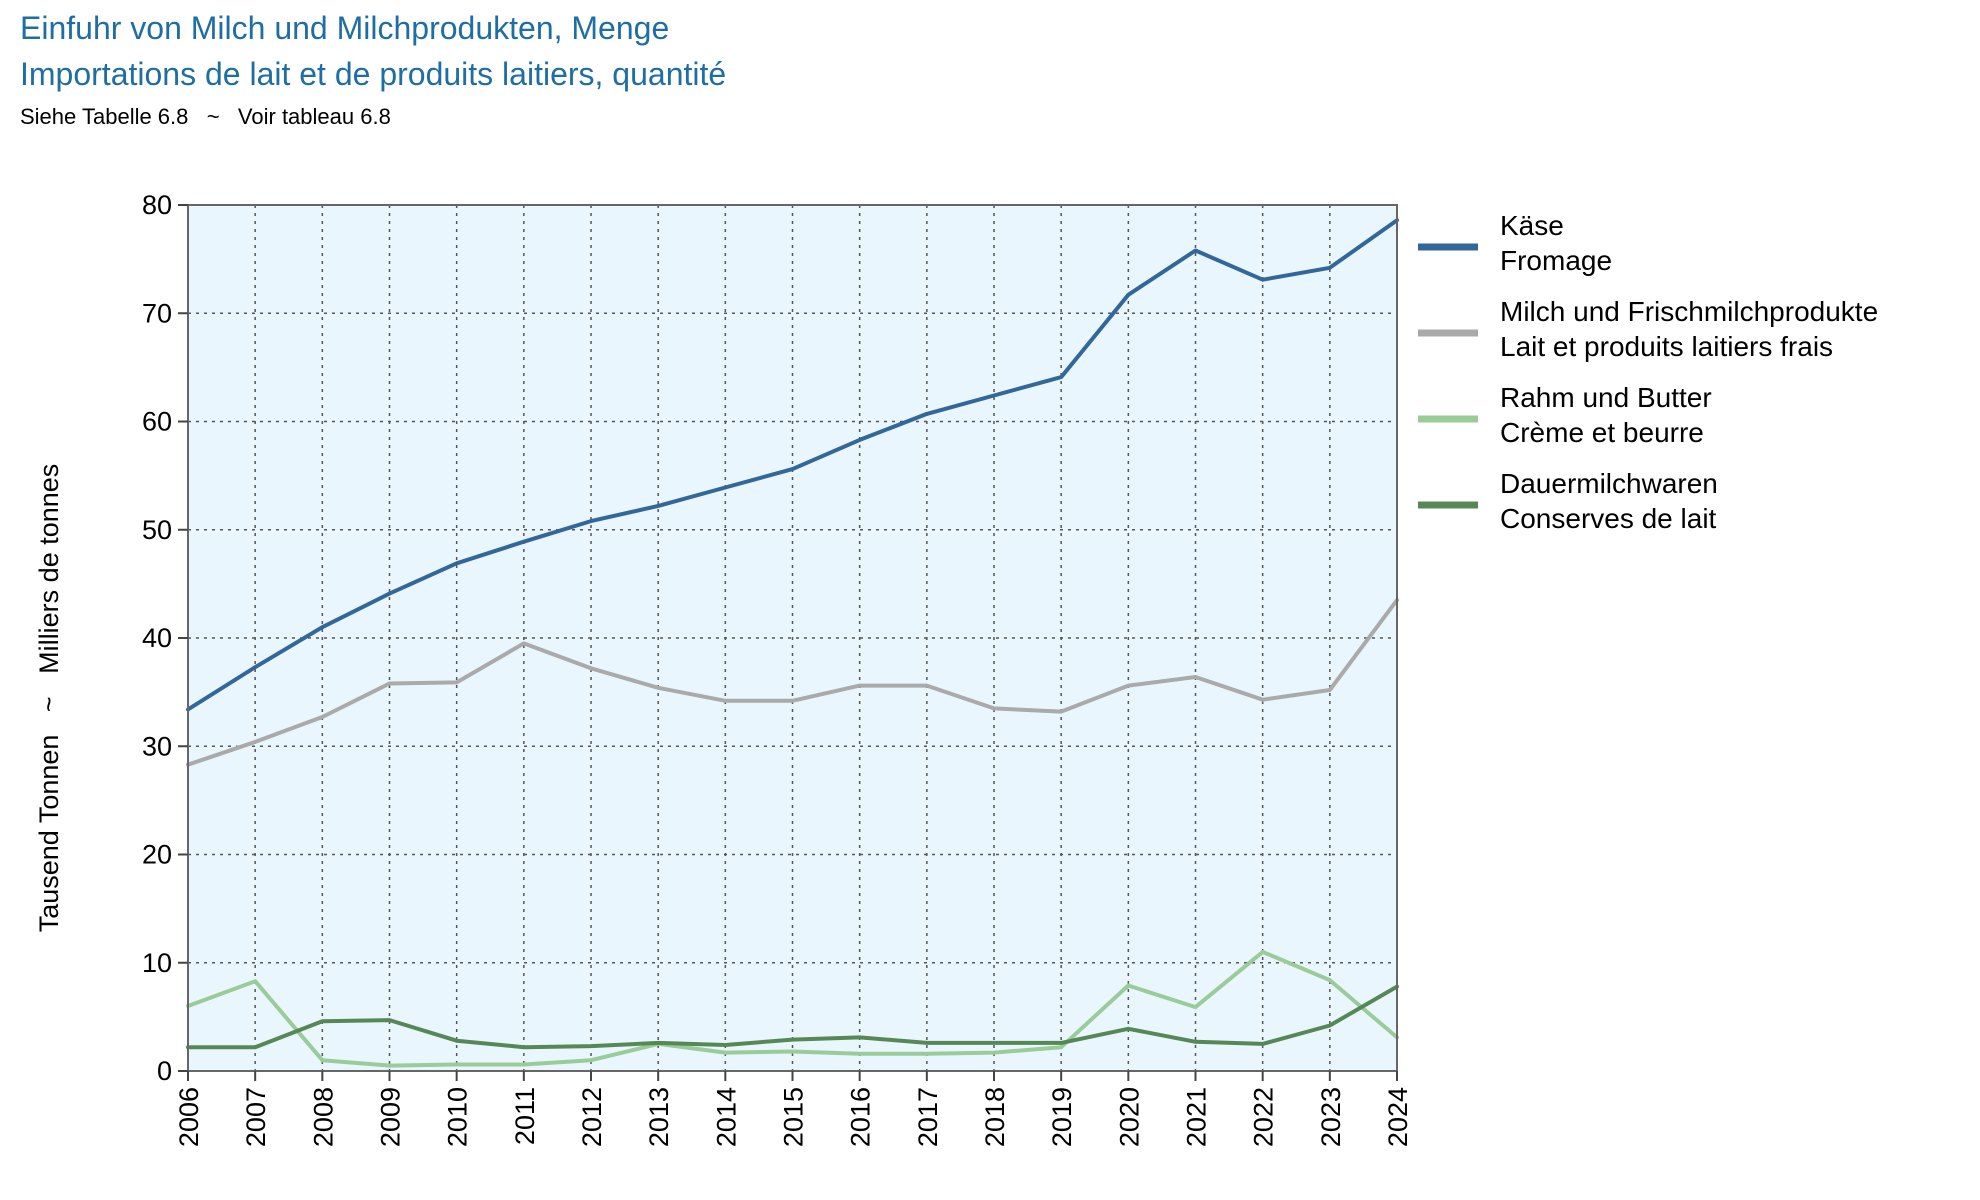 The image size is (1980, 1200). Describe the element at coordinates (525, 1116) in the screenshot. I see `x-tick-label: 2011` at that location.